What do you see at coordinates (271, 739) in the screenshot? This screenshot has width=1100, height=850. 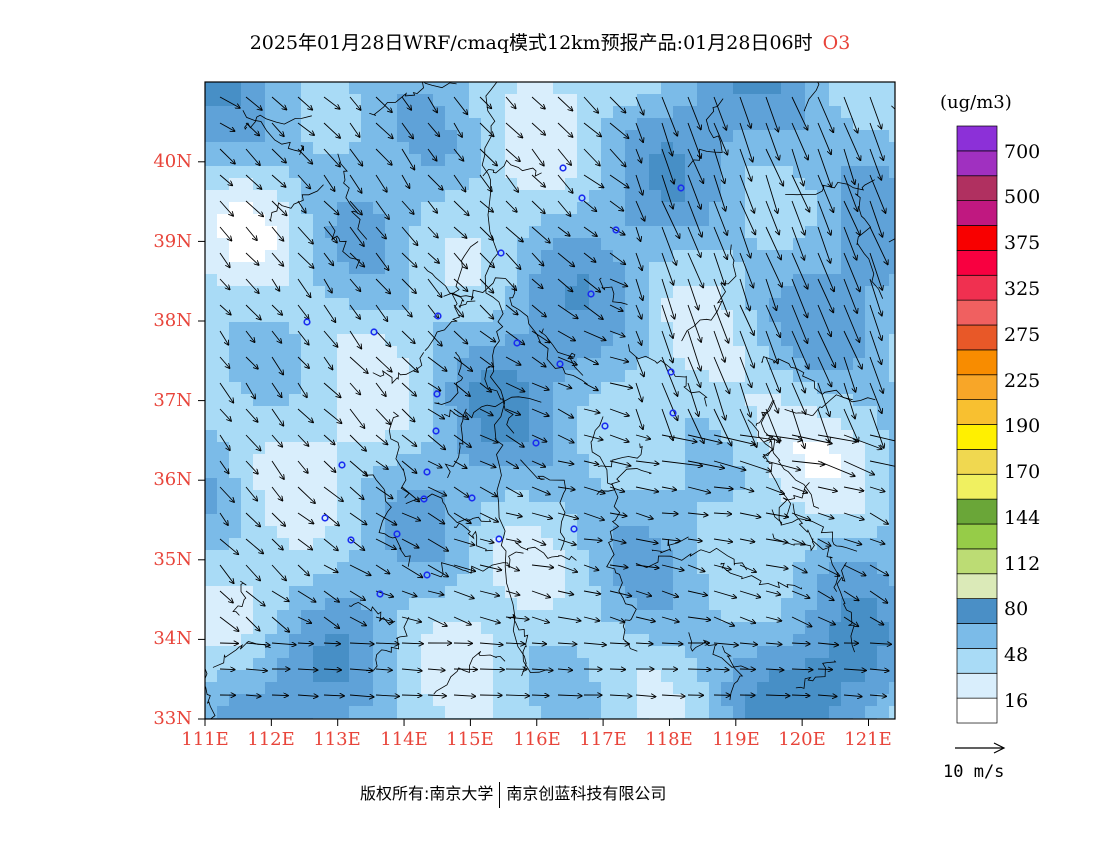 I see `lon-label: 112E` at bounding box center [271, 739].